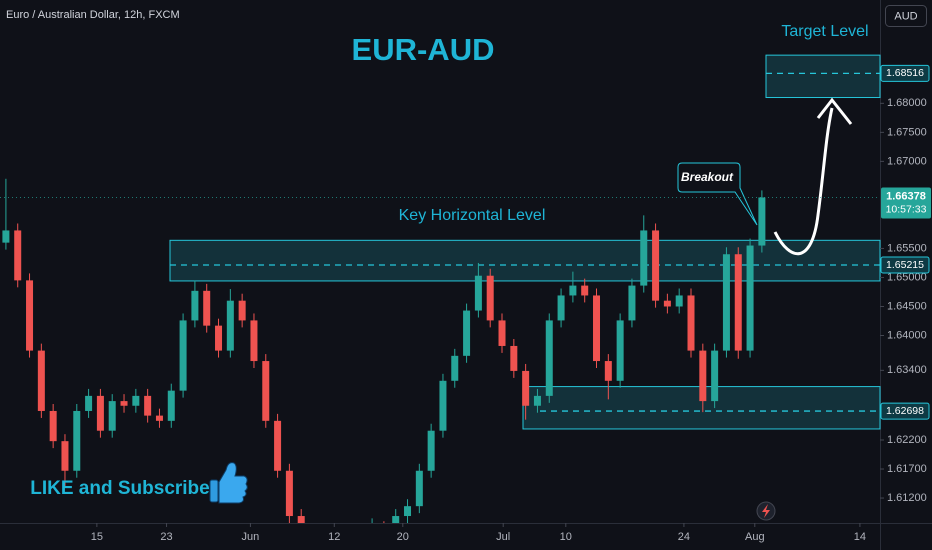 The width and height of the screenshot is (932, 550). Describe the element at coordinates (907, 103) in the screenshot. I see `y-tick-label: 1.68000` at that location.